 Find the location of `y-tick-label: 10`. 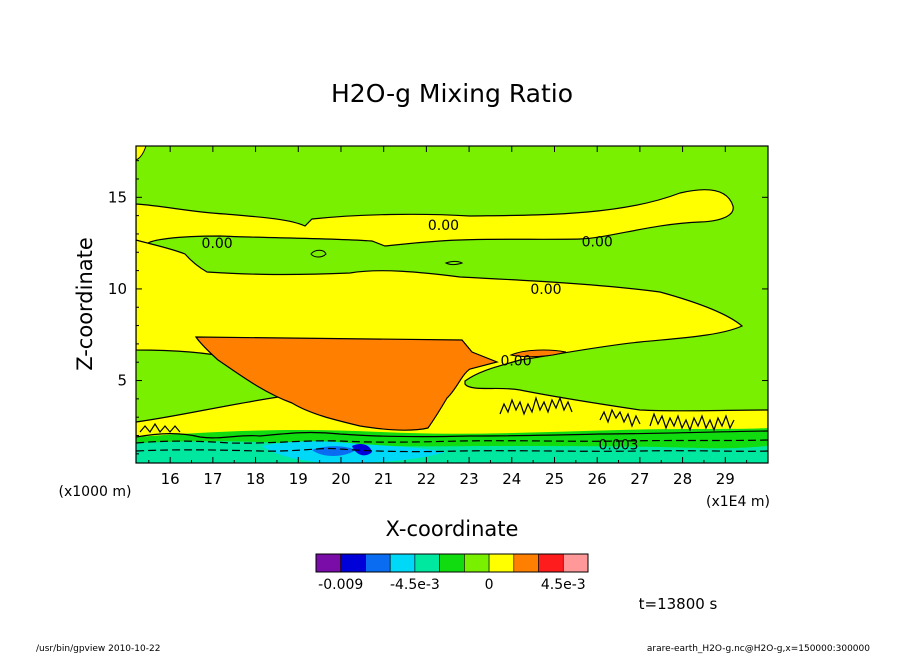

y-tick-label: 10 is located at coordinates (117, 289).